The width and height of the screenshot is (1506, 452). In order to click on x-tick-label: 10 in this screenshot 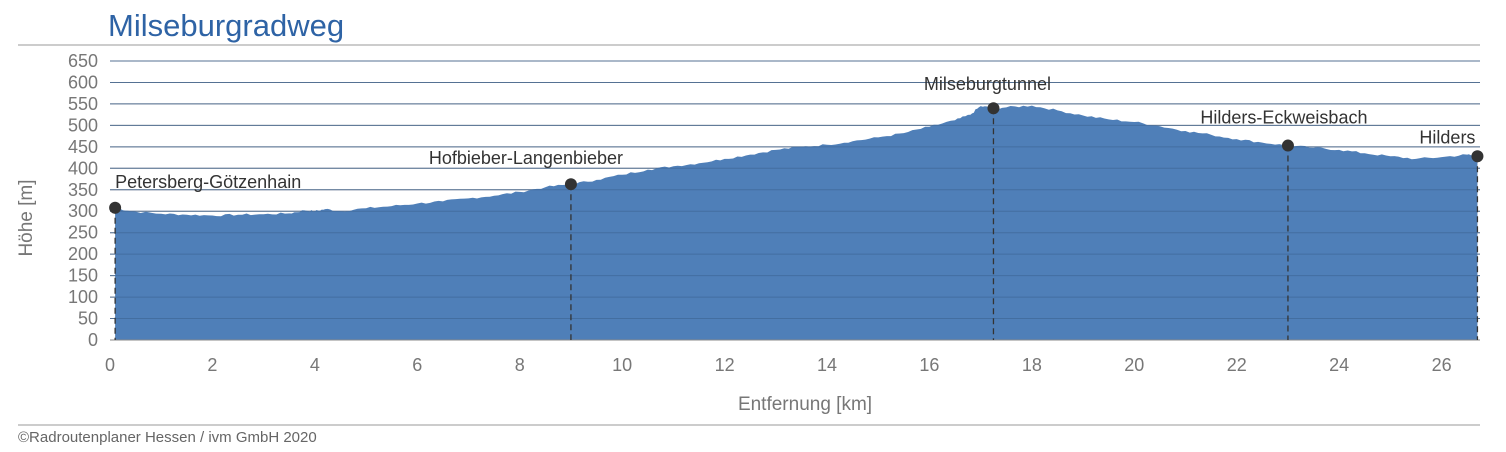, I will do `click(622, 365)`.